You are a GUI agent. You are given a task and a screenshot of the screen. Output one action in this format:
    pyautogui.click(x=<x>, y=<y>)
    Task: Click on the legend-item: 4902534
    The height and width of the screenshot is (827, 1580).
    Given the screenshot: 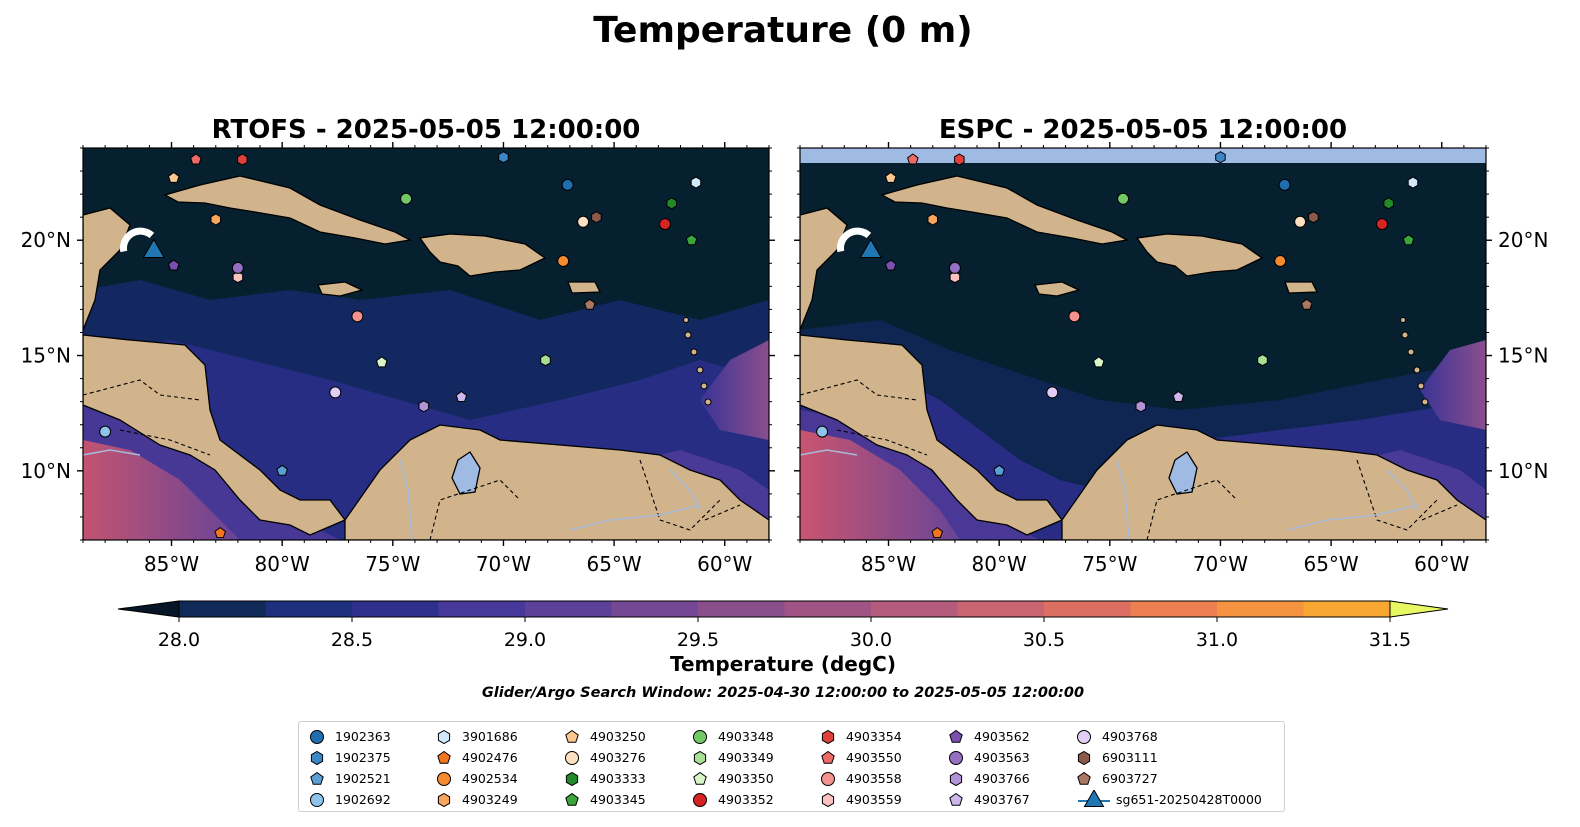 What is the action you would take?
    pyautogui.click(x=477, y=778)
    